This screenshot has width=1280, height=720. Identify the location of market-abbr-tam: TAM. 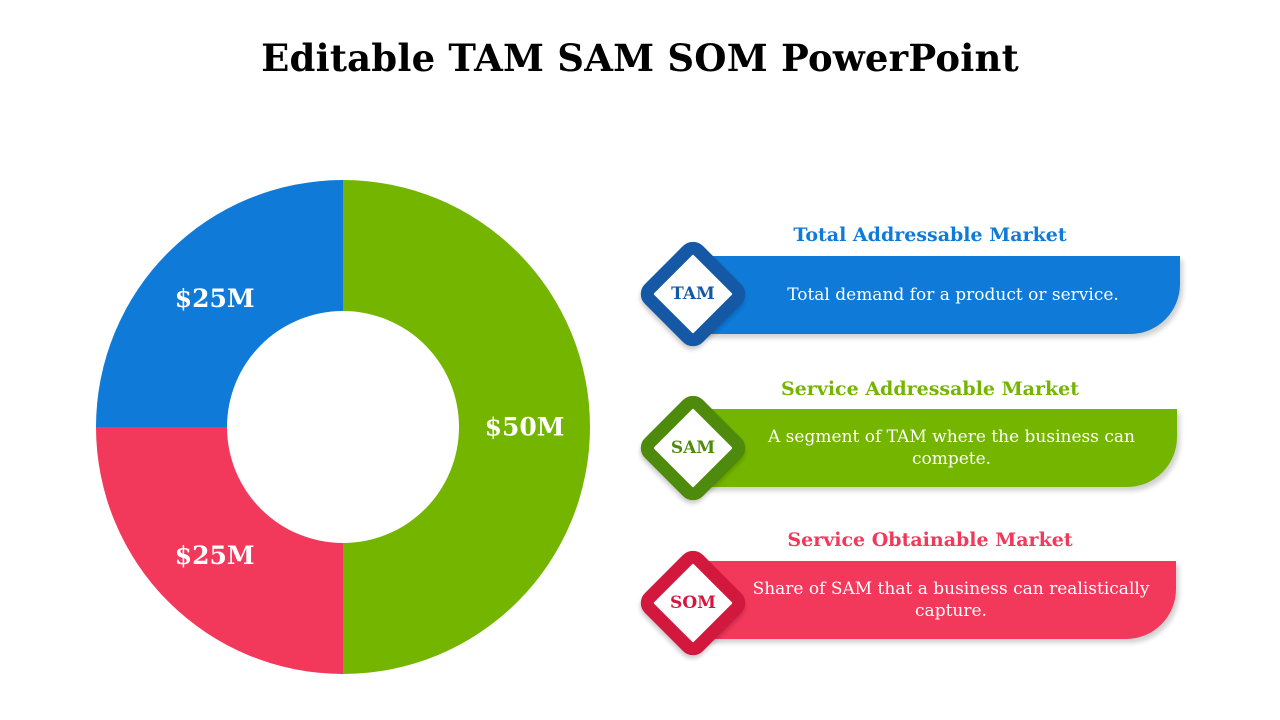
(693, 294).